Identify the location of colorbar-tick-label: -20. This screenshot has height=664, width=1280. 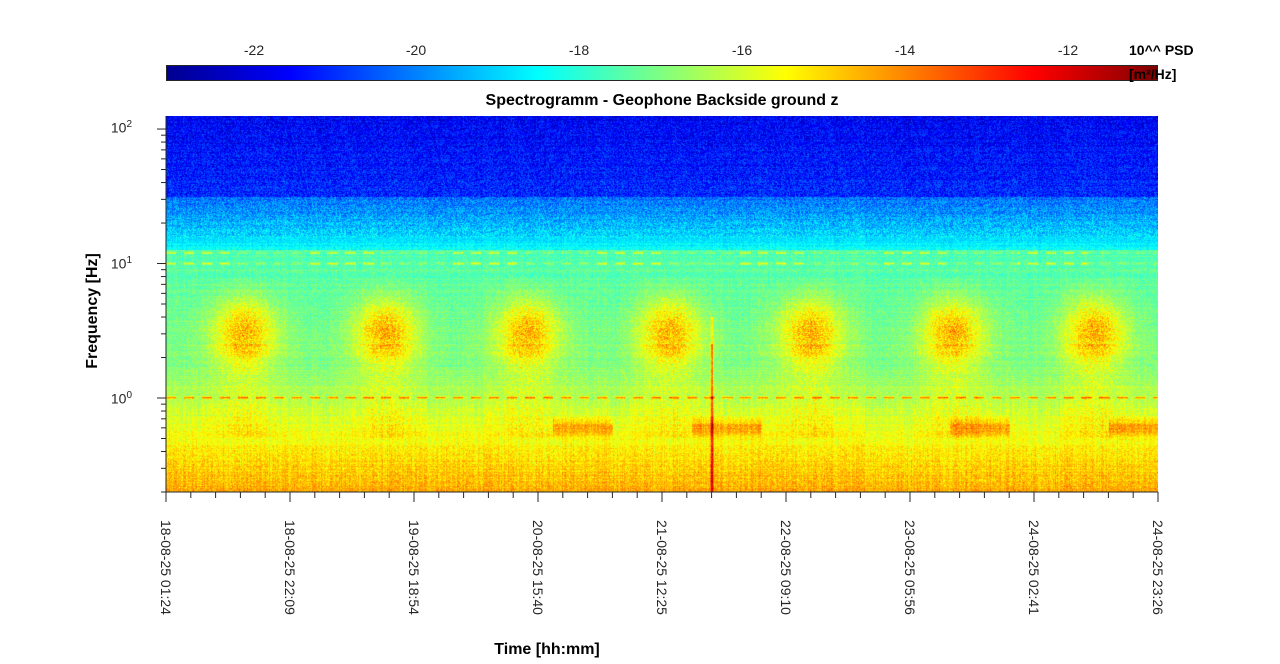
(416, 50).